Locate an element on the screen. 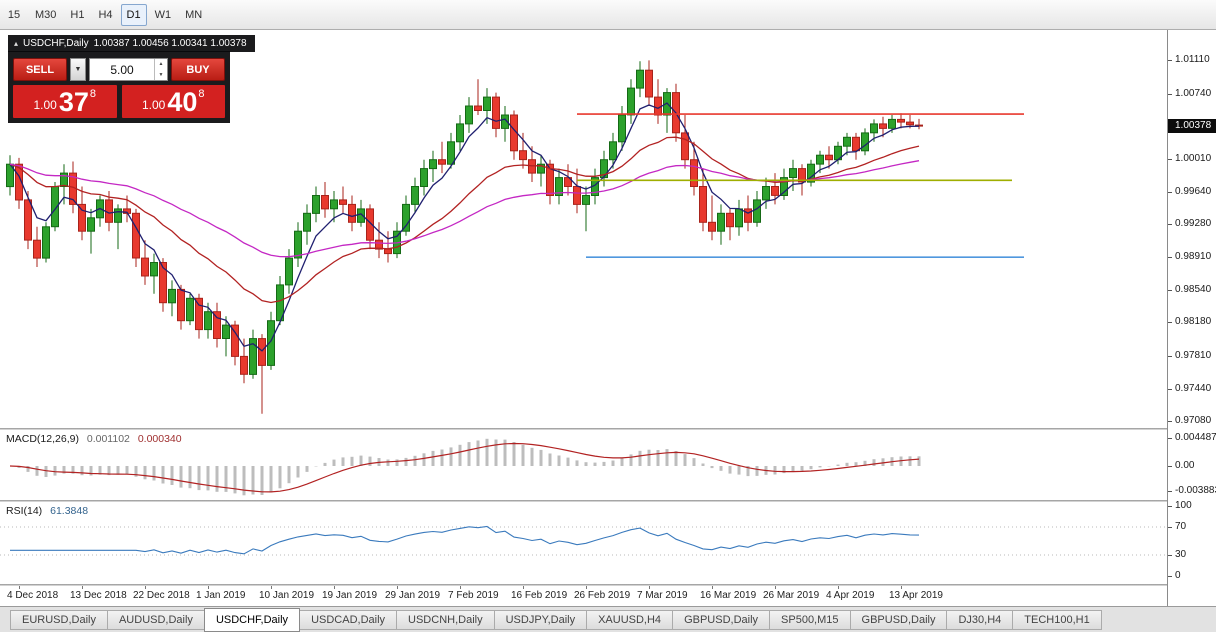 The height and width of the screenshot is (632, 1216). sell-price-prefix: 1.00 is located at coordinates (45, 105).